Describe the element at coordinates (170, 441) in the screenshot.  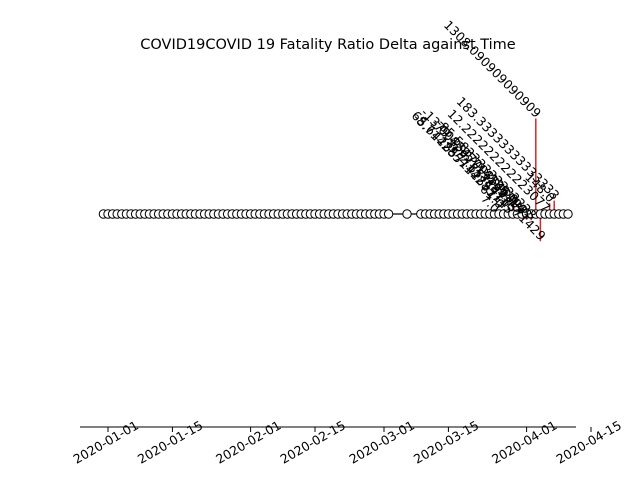
I see `x-tick-label: 2020-01-15` at that location.